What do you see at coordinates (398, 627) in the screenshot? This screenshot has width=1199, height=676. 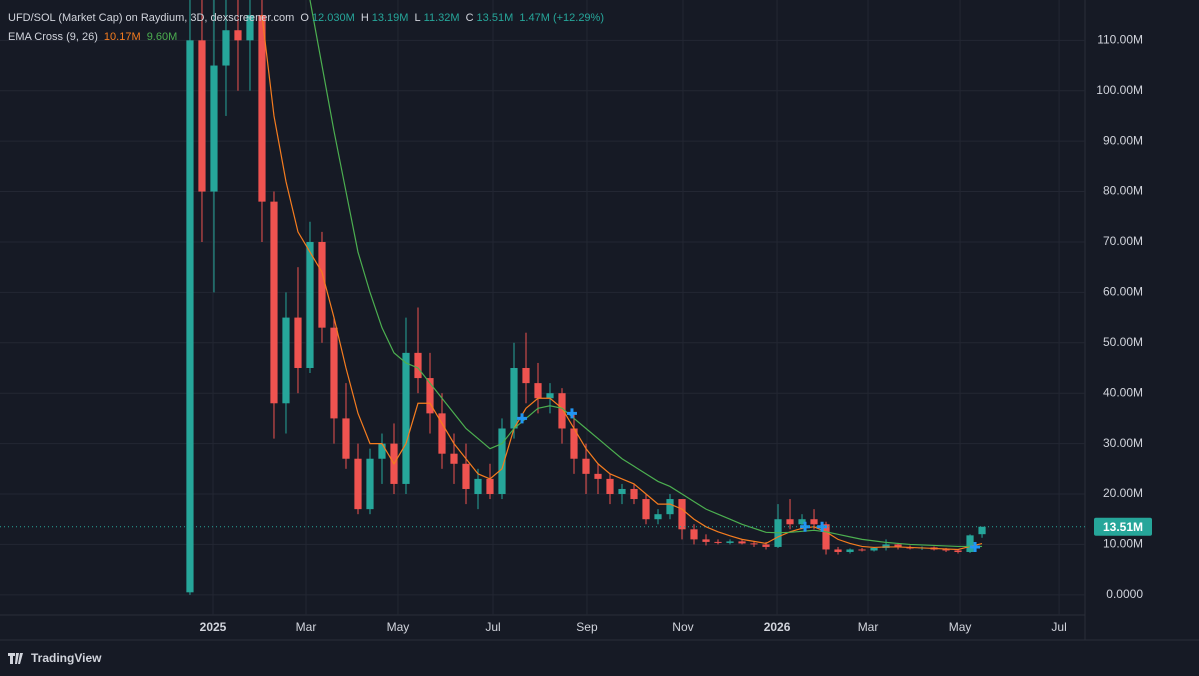 I see `x-tick-label: May` at bounding box center [398, 627].